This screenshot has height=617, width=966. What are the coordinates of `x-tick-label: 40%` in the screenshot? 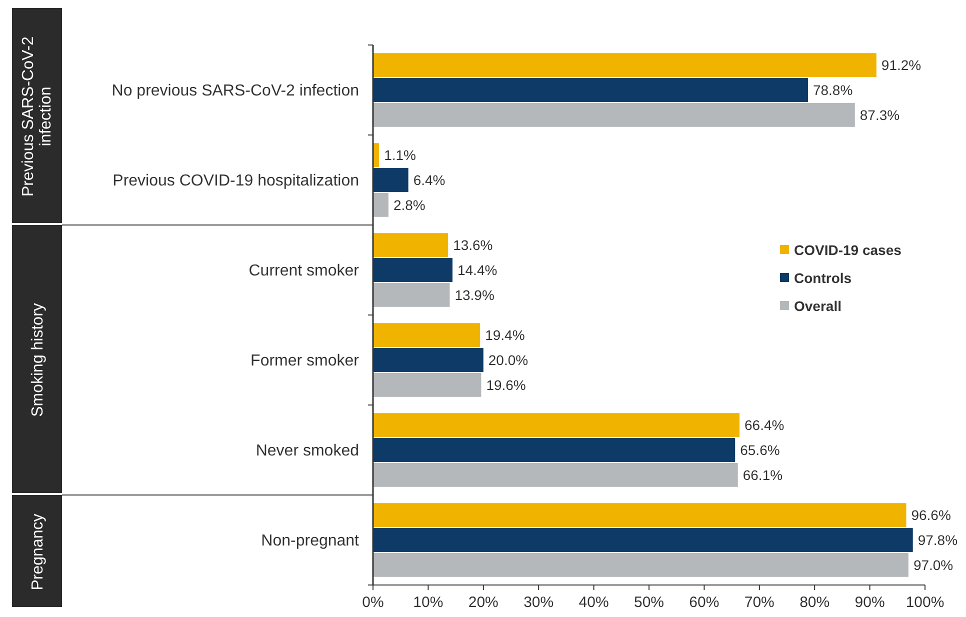 It's located at (593, 602).